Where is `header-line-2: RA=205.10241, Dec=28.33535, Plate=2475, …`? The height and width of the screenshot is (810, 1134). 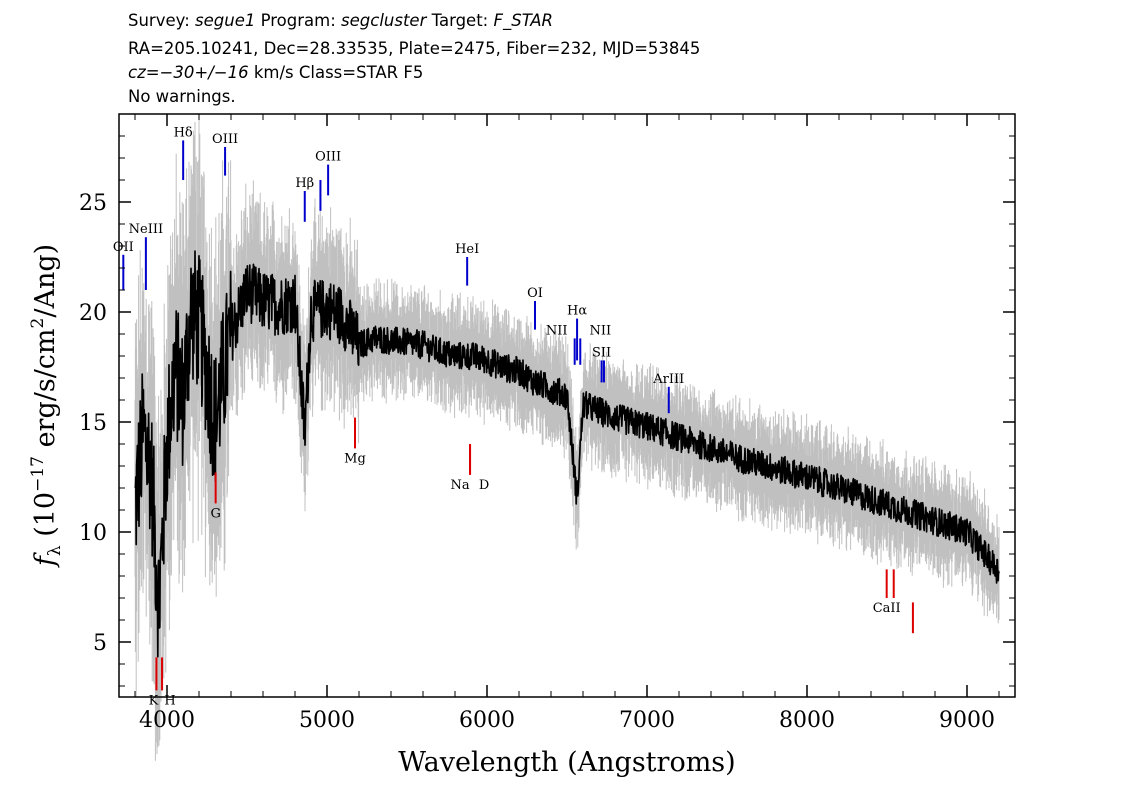
header-line-2: RA=205.10241, Dec=28.33535, Plate=2475, … is located at coordinates (414, 48).